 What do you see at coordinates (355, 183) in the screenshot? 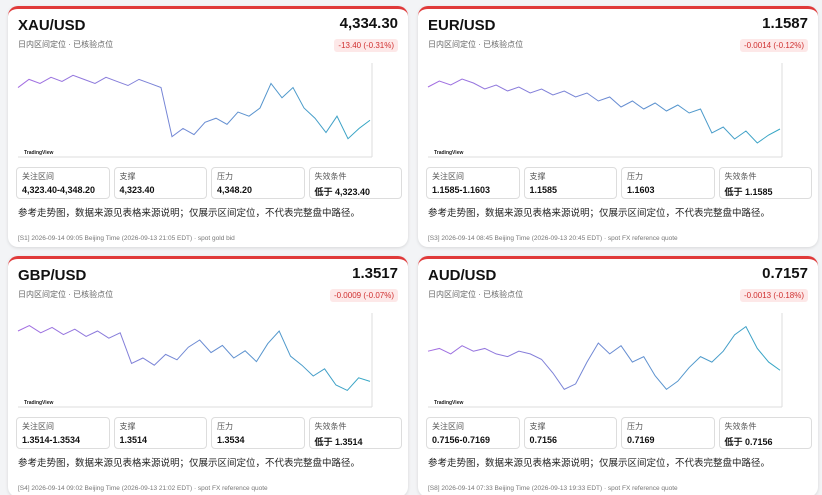
I see `level-box: 失效条件低于 4,323.40` at bounding box center [355, 183].